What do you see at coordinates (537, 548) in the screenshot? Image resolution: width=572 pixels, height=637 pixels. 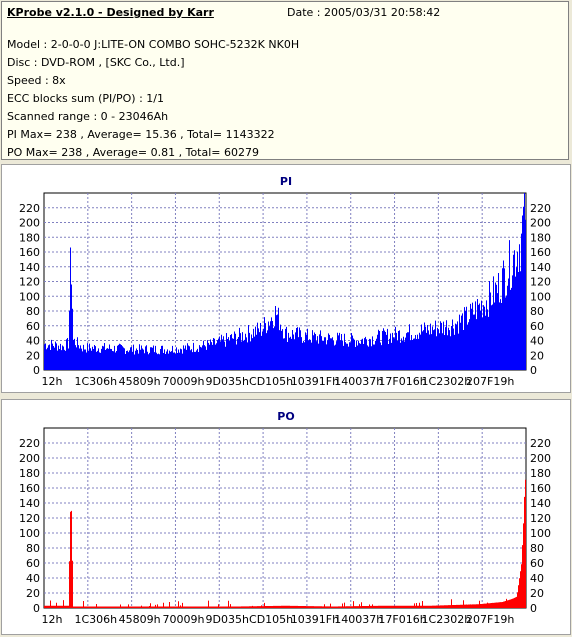 I see `po-ytick-right: 80` at bounding box center [537, 548].